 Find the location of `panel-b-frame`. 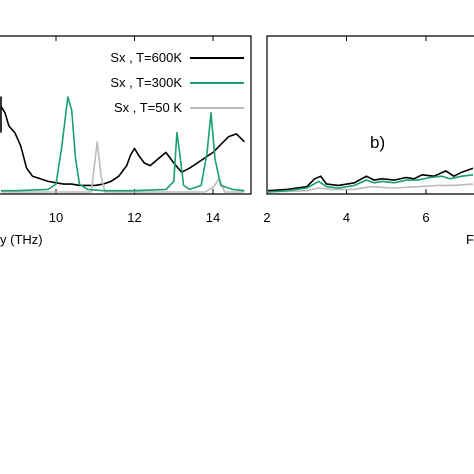

panel-b-frame is located at coordinates (370, 115).